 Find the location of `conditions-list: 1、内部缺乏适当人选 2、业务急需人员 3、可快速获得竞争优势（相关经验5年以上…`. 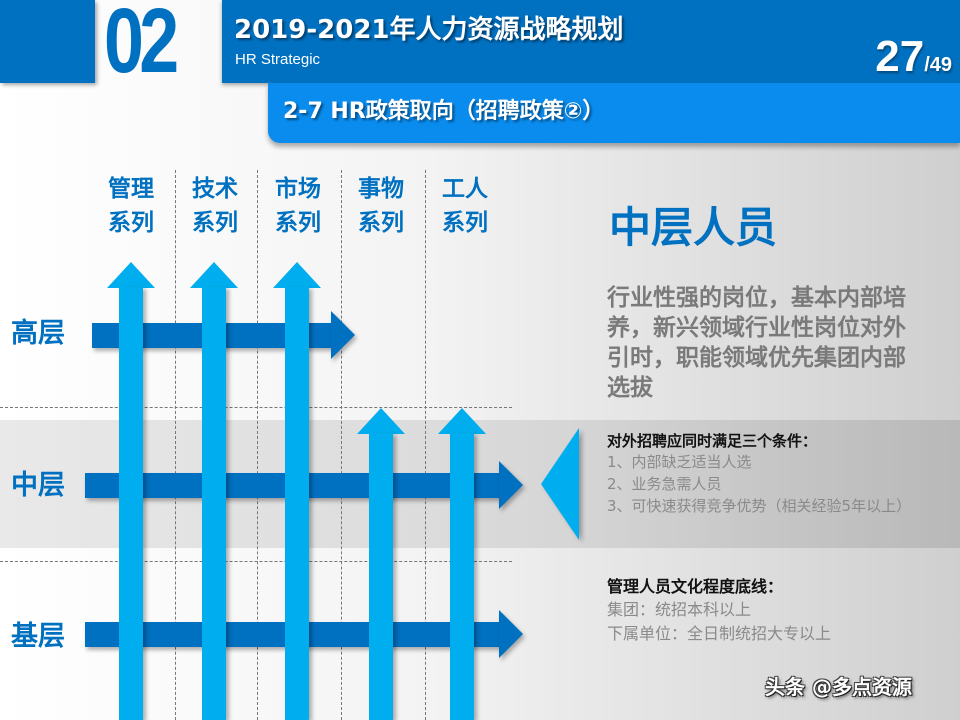

conditions-list: 1、内部缺乏适当人选 2、业务急需人员 3、可快速获得竞争优势（相关经验5年以上… is located at coordinates (767, 484).